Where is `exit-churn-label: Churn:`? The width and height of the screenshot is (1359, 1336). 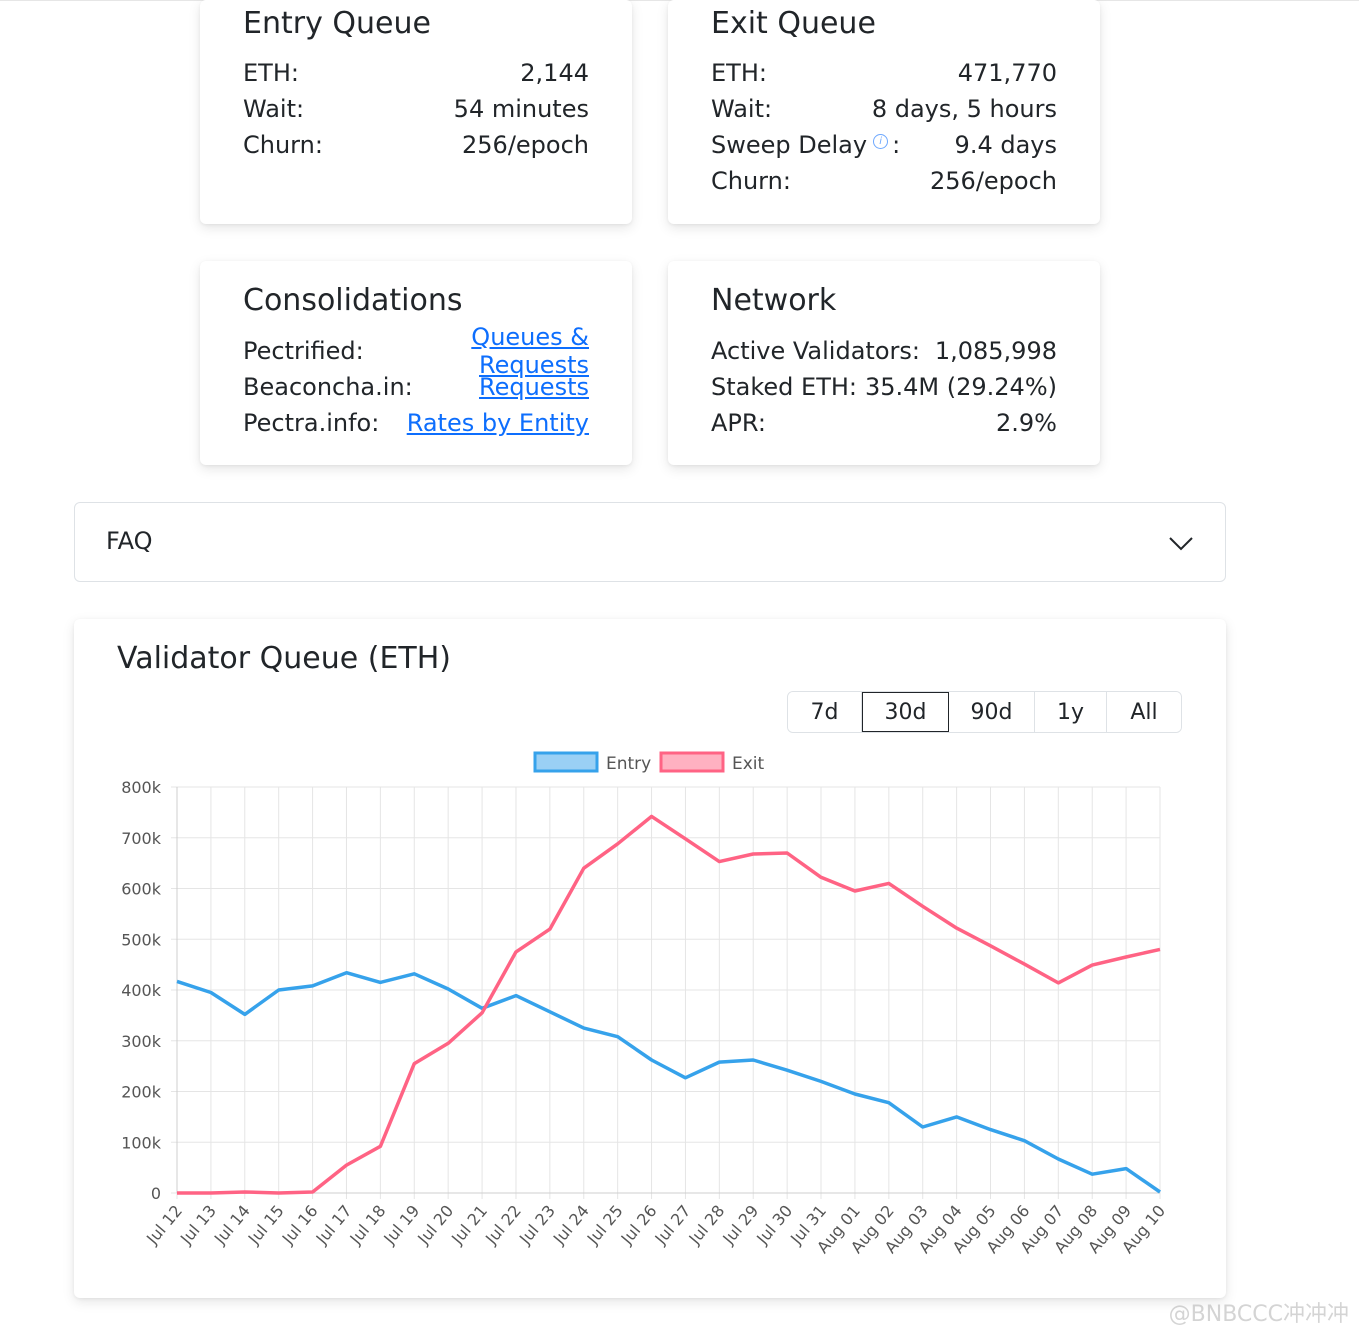
exit-churn-label: Churn: is located at coordinates (751, 181).